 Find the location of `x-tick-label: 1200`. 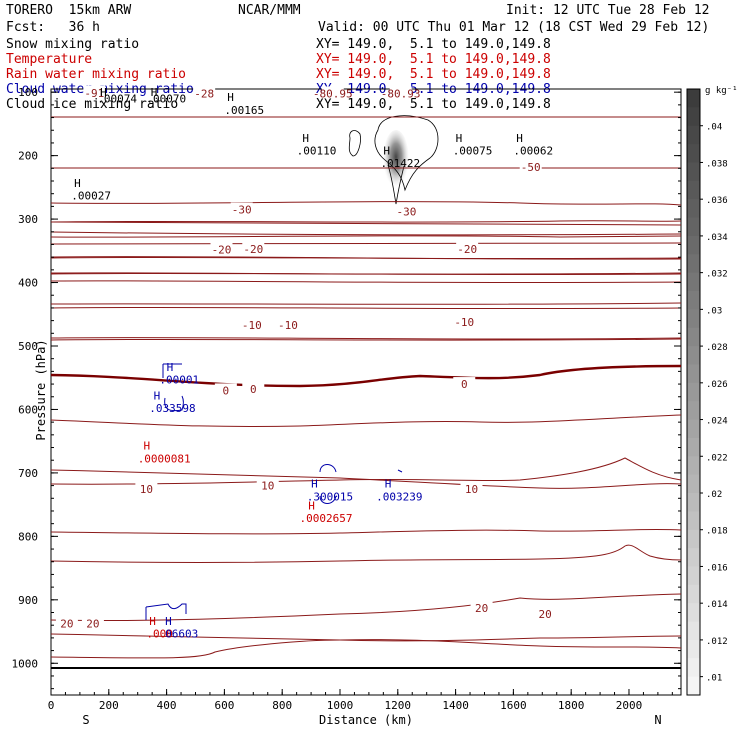

x-tick-label: 1200 is located at coordinates (398, 705).